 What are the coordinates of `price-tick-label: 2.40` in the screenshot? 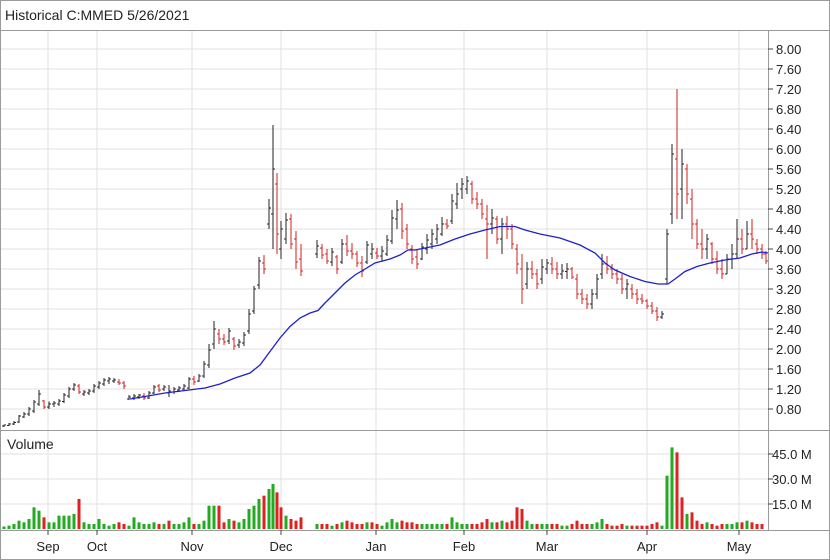 It's located at (788, 329).